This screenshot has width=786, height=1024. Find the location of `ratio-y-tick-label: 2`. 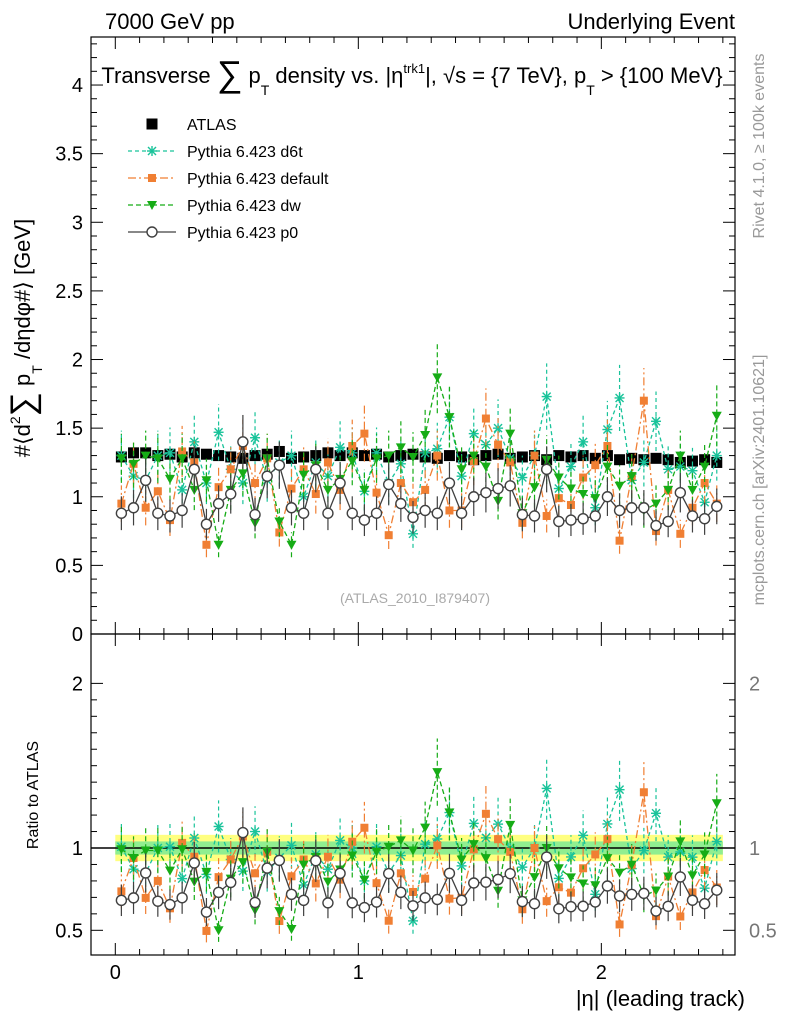

ratio-y-tick-label: 2 is located at coordinates (77, 684).